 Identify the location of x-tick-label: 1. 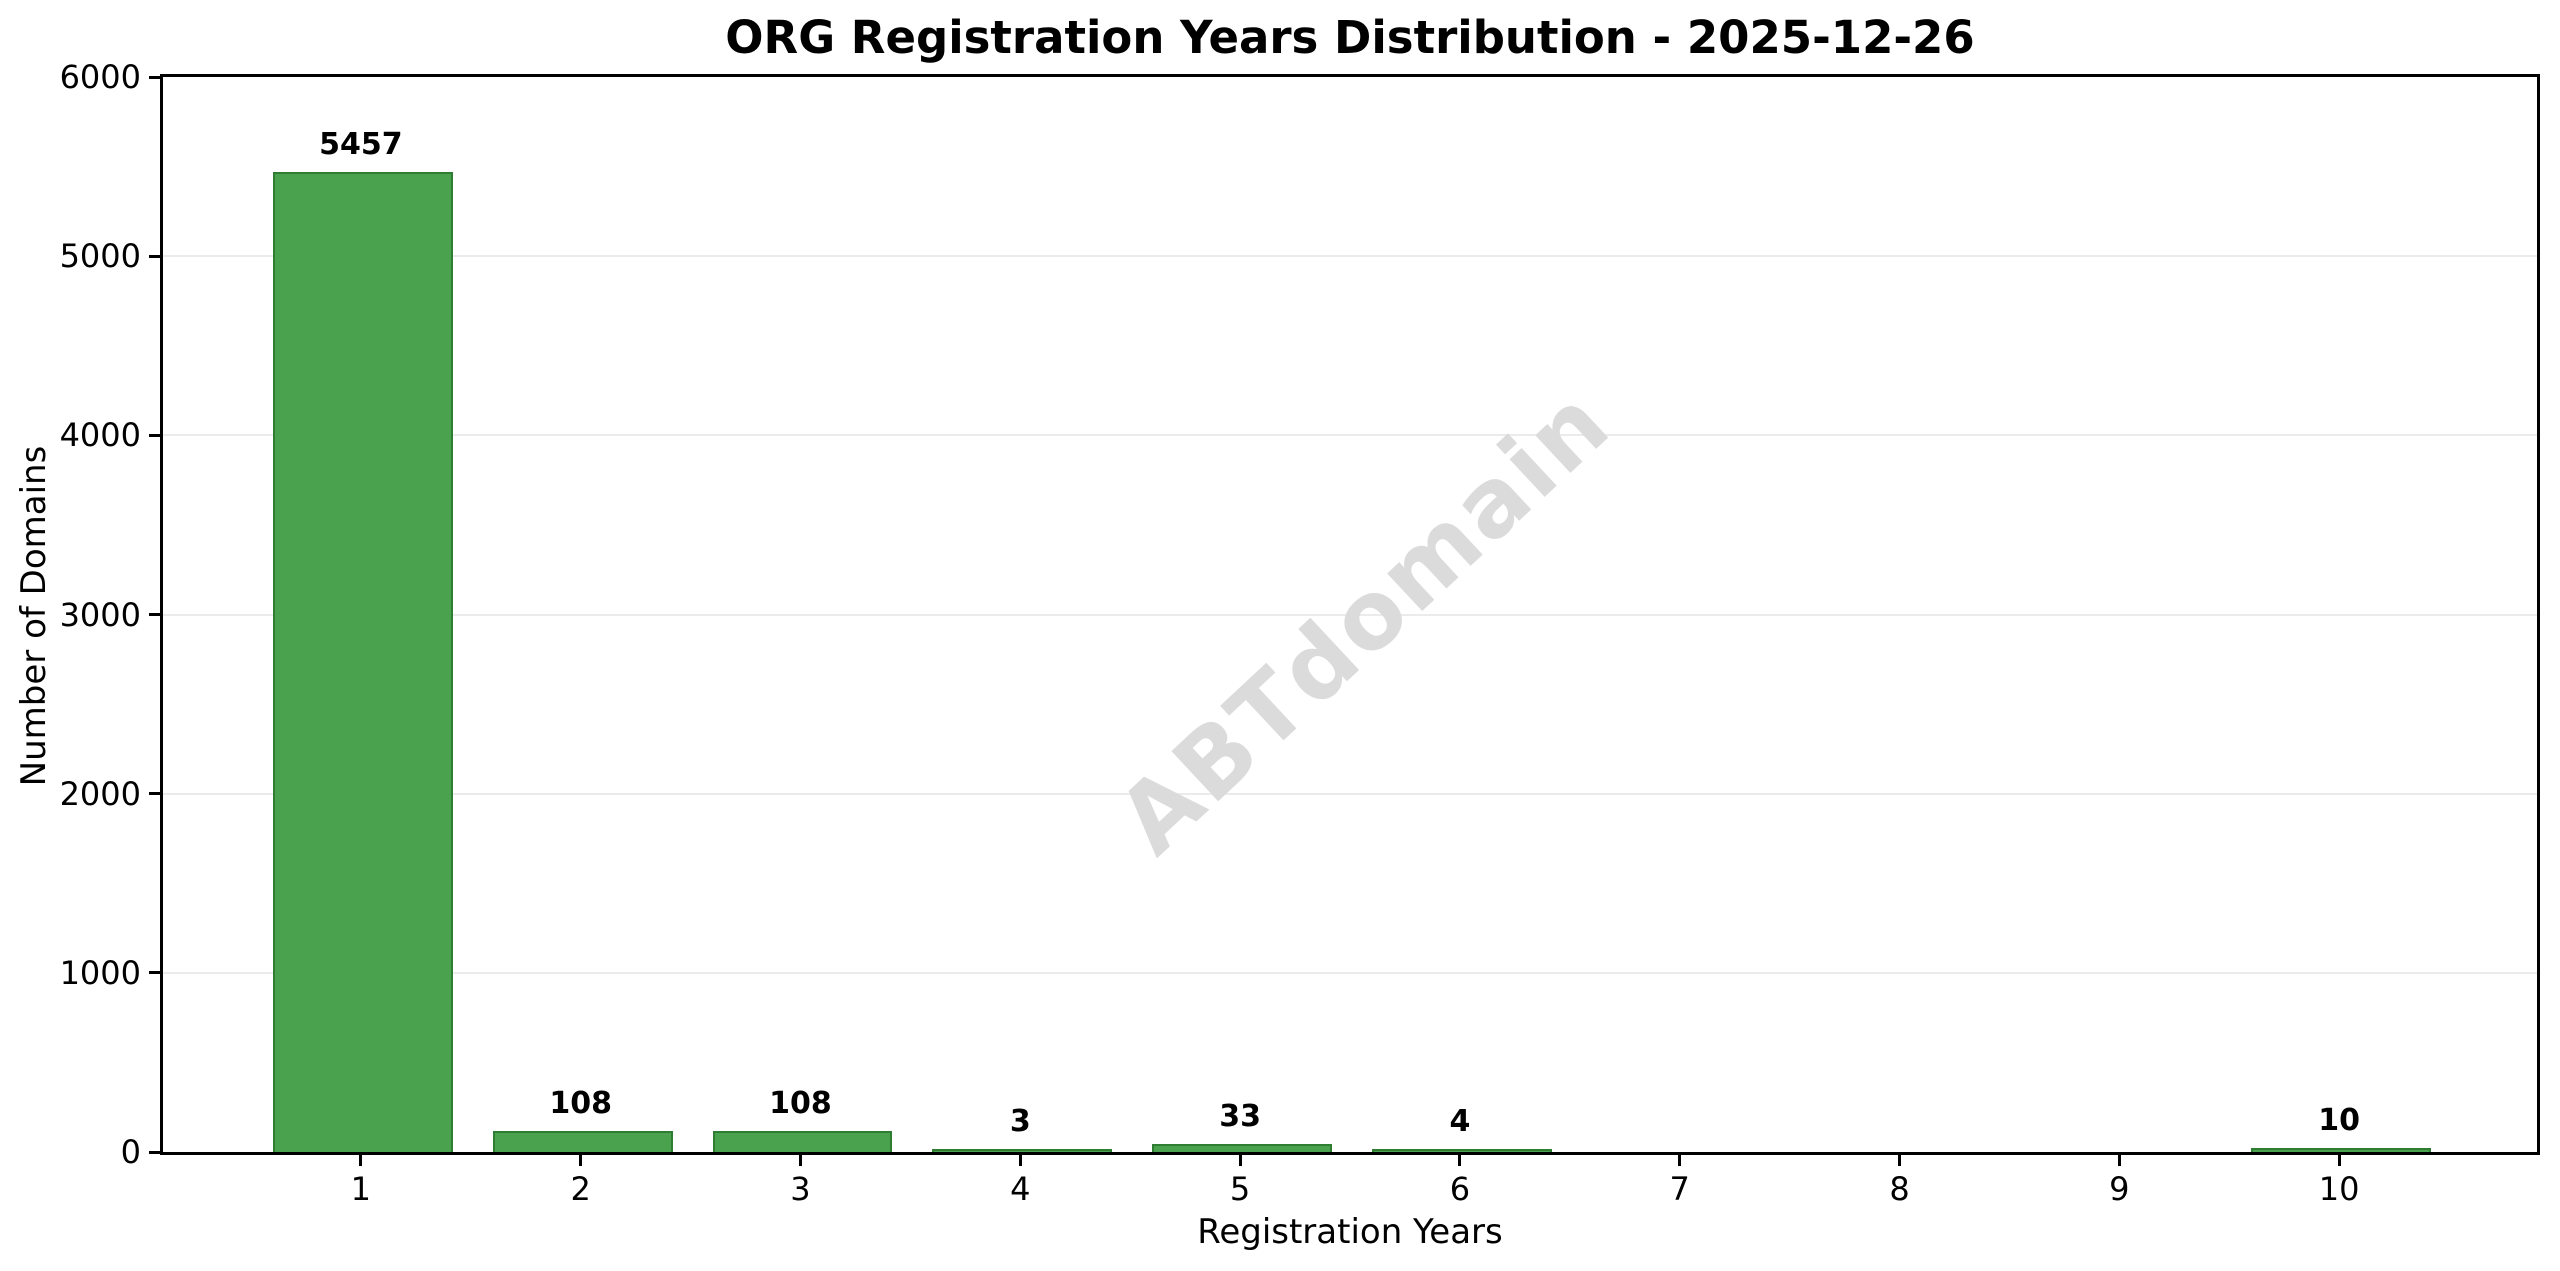
(360, 1189).